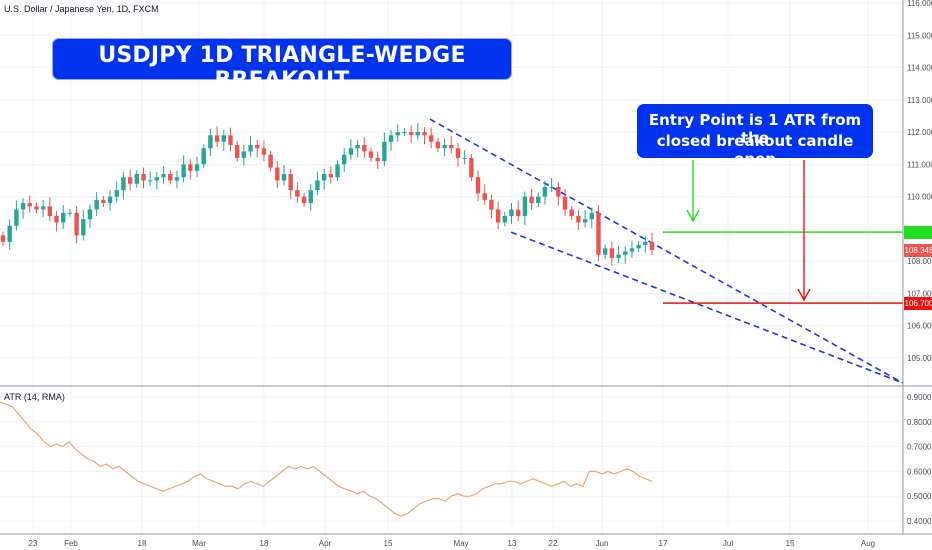 The width and height of the screenshot is (932, 550). Describe the element at coordinates (919, 68) in the screenshot. I see `price-tick-label: 114.000` at that location.